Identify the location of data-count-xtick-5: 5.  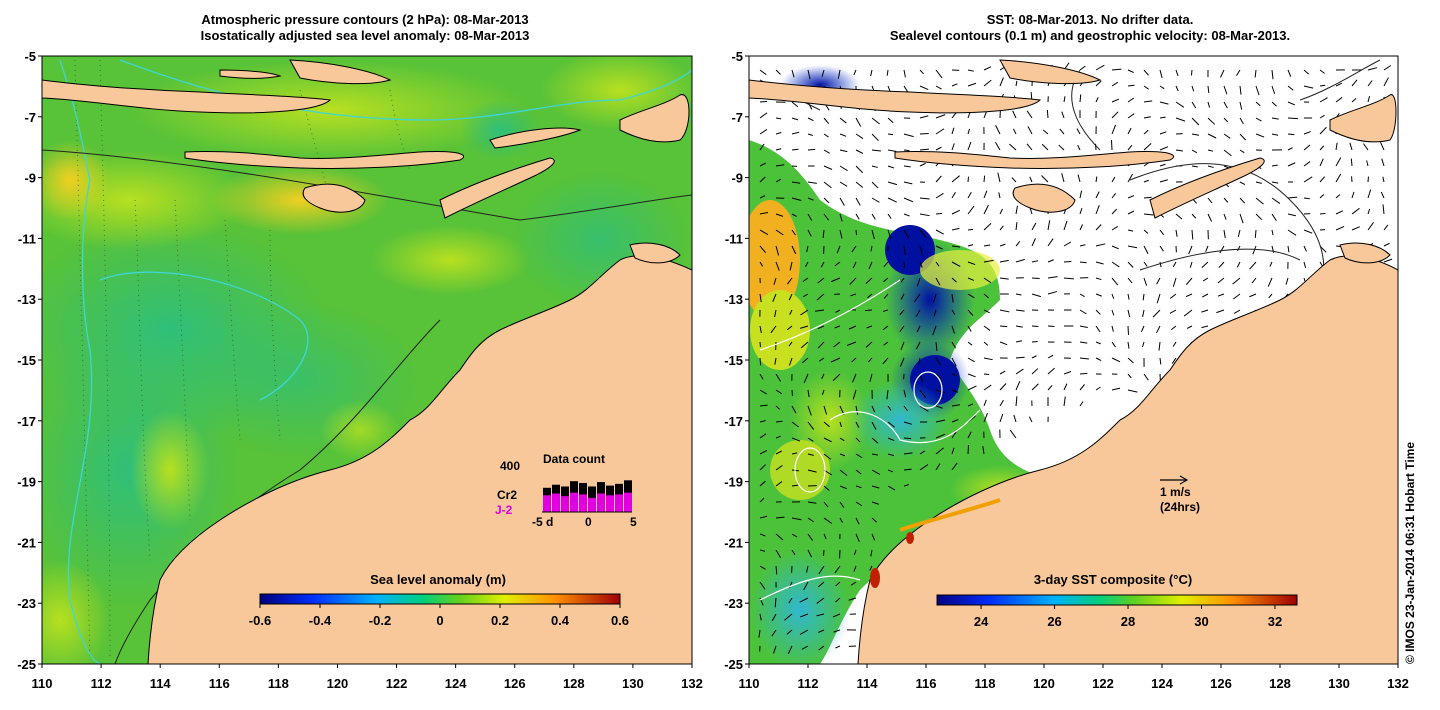
(633, 522).